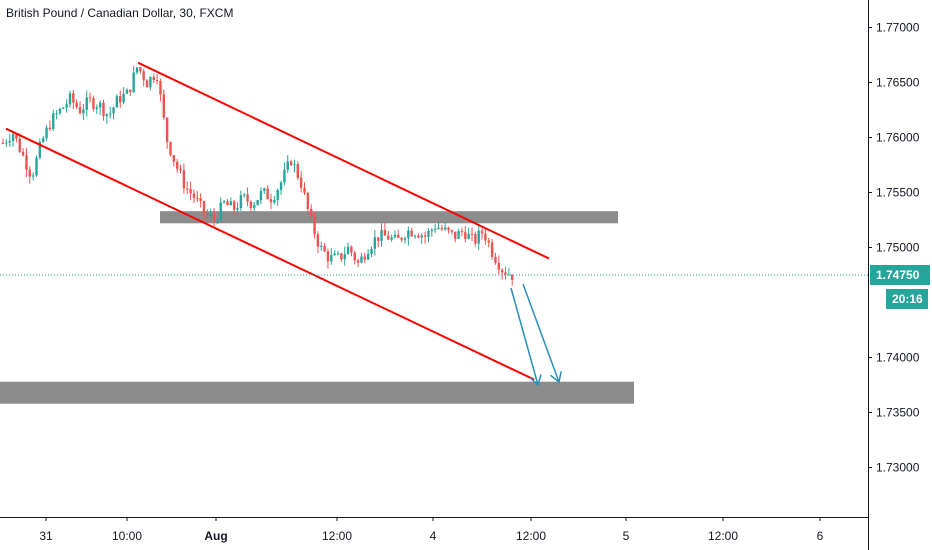 The image size is (932, 550). I want to click on time-tick-label: 5, so click(626, 536).